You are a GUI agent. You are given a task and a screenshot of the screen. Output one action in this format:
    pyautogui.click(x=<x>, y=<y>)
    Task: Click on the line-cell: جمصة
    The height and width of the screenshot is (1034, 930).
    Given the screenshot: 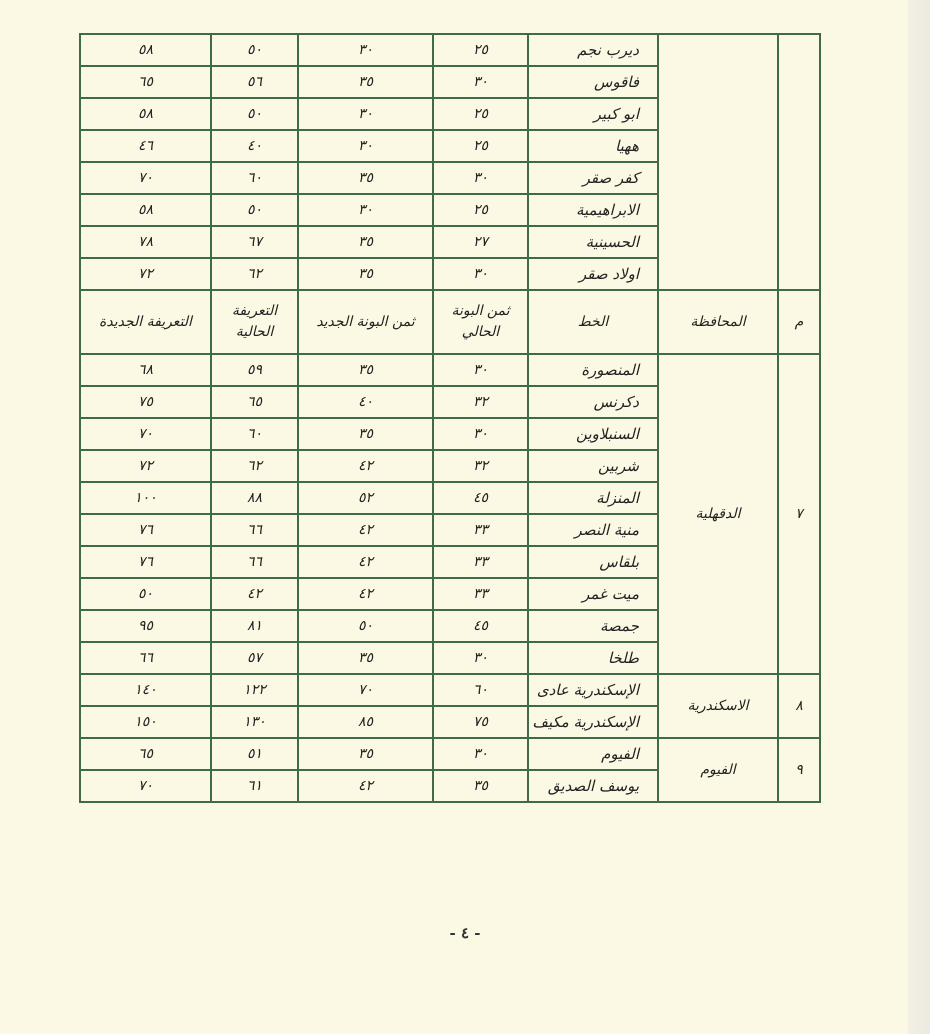 What is the action you would take?
    pyautogui.click(x=593, y=626)
    